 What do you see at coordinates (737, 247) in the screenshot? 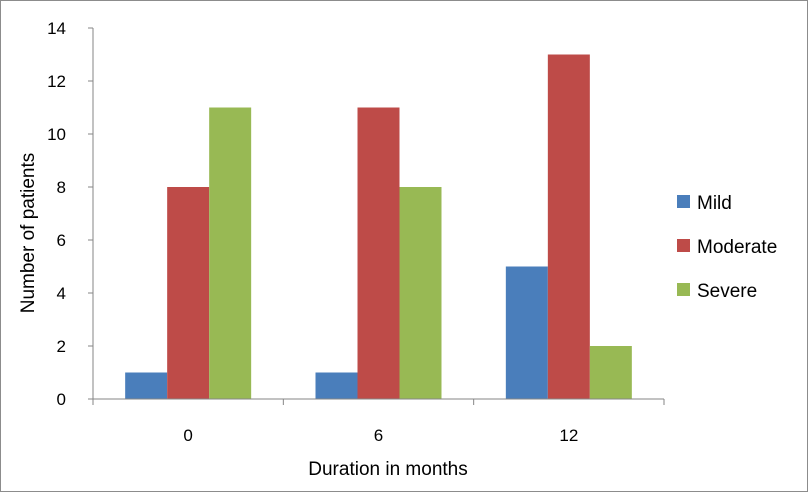
I see `legend-label-moderate: Moderate` at bounding box center [737, 247].